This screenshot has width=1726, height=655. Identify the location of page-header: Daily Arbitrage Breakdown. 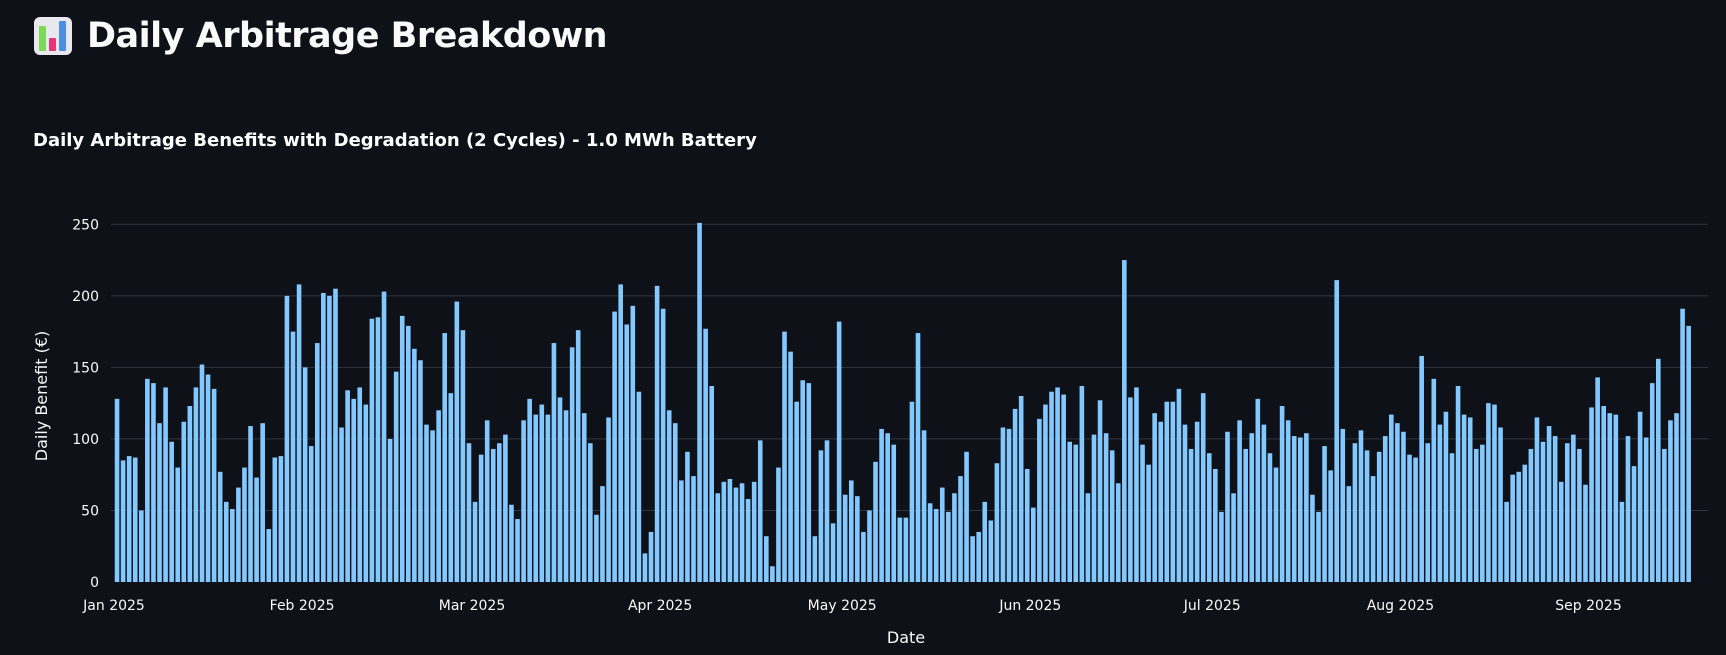
(320, 36).